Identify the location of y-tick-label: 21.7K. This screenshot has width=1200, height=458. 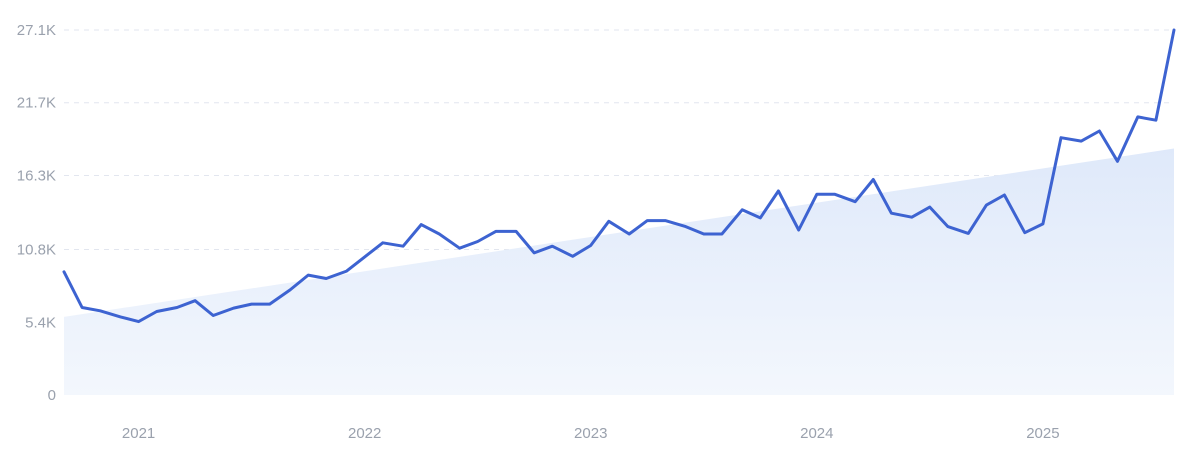
(36, 103).